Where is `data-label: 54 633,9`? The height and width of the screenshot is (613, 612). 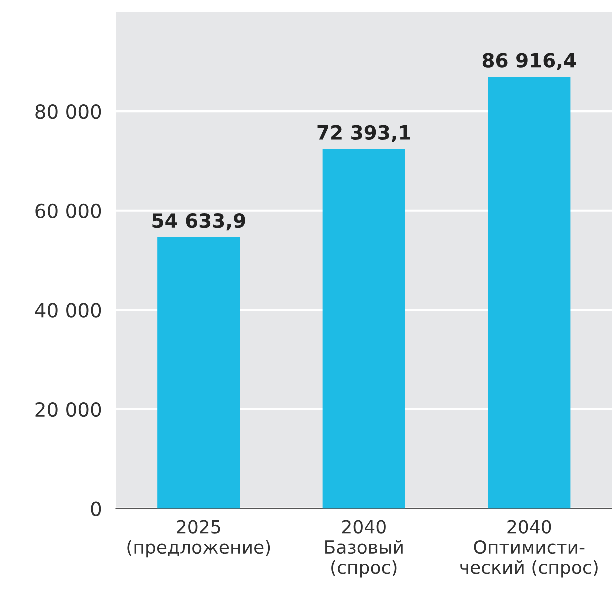 data-label: 54 633,9 is located at coordinates (199, 222).